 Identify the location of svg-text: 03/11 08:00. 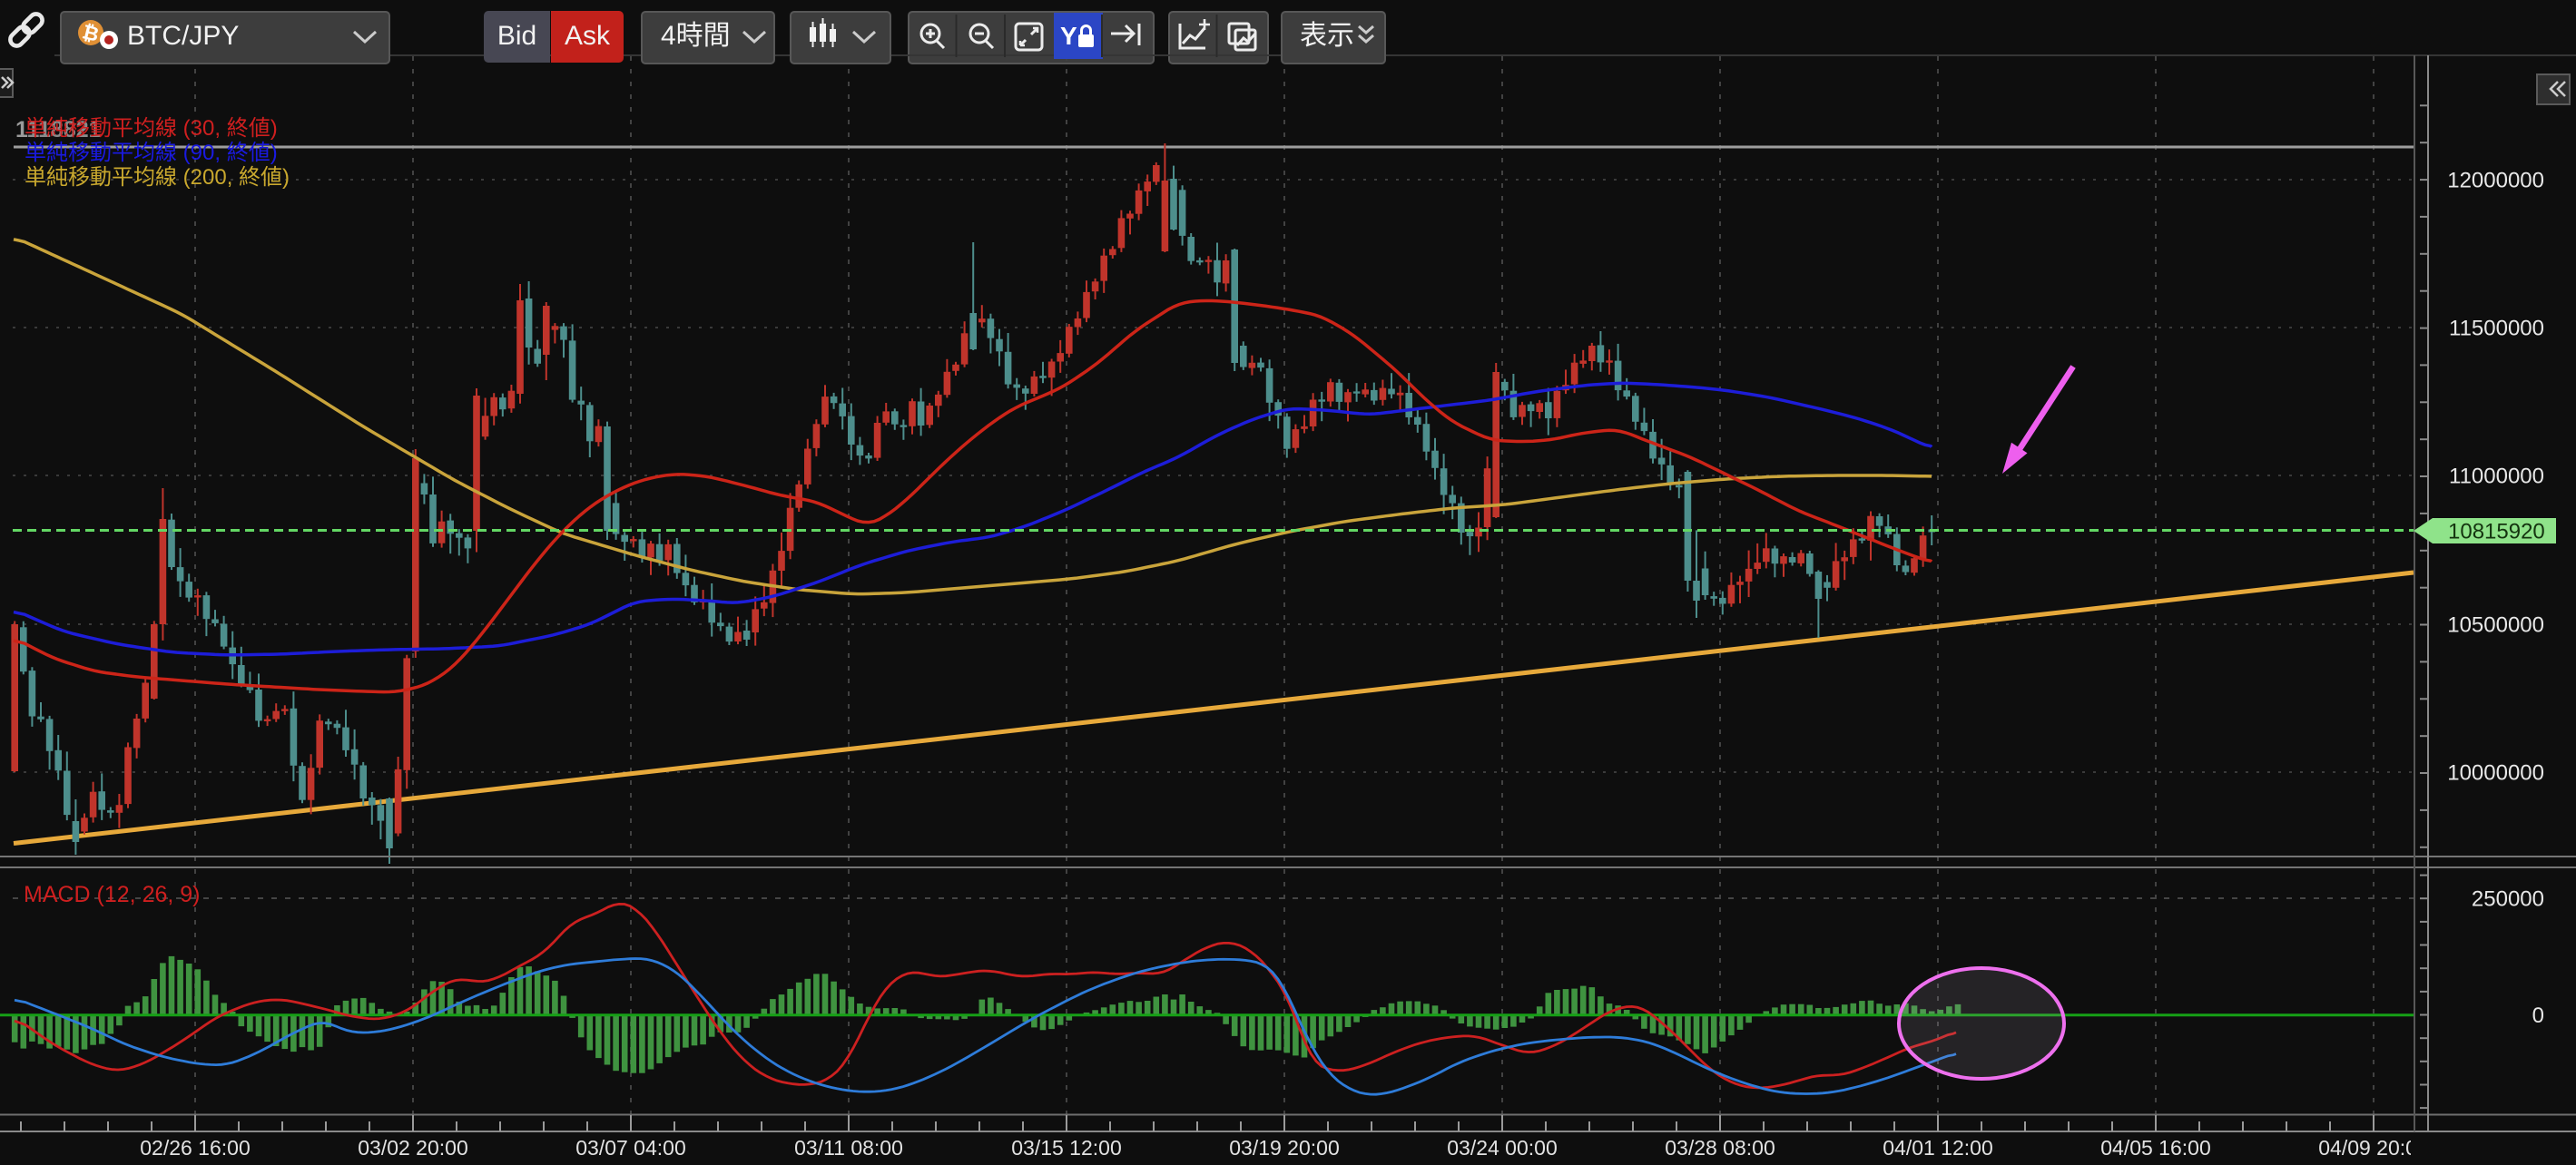
(848, 1148).